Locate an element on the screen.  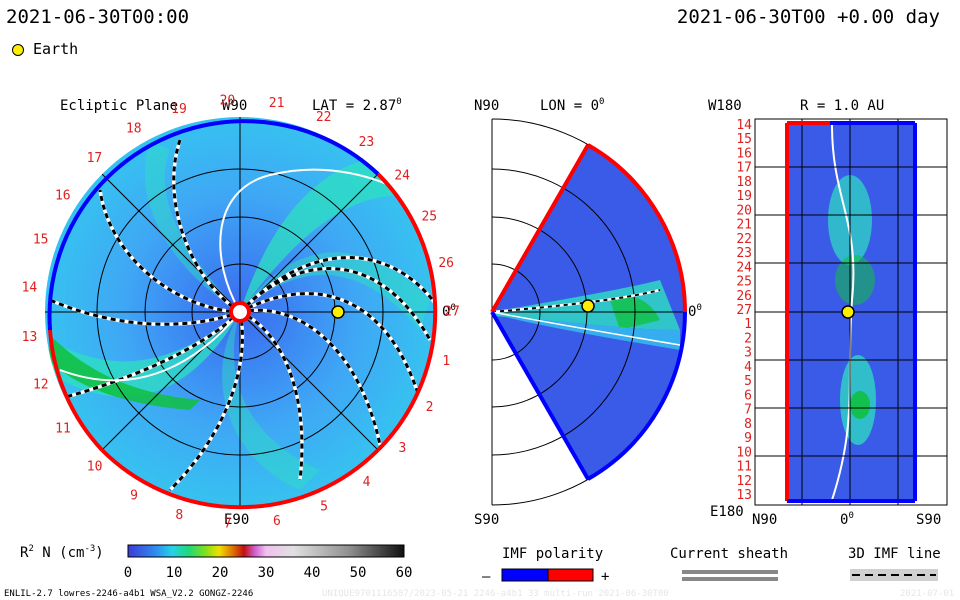
radial-row-label: 27 is located at coordinates (744, 310).